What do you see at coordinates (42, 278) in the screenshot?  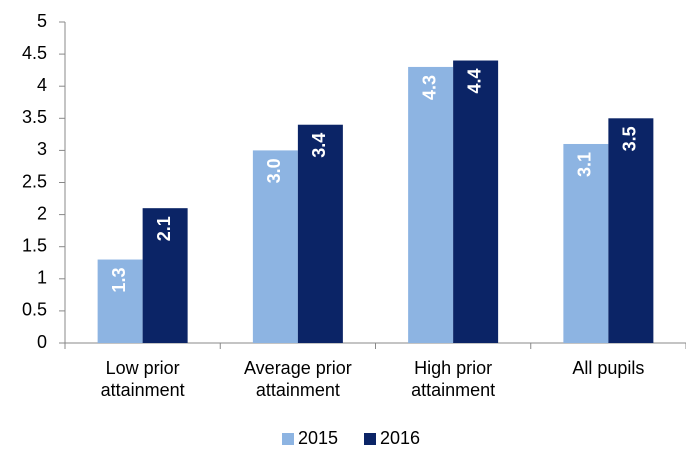 I see `y-tick-label: 1` at bounding box center [42, 278].